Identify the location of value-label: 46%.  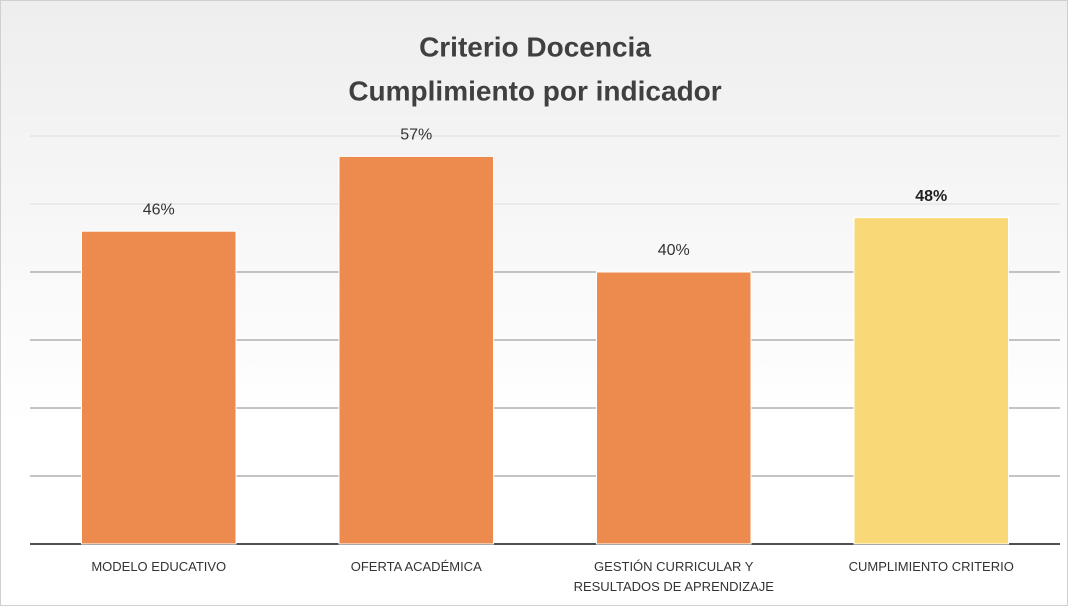
(159, 209).